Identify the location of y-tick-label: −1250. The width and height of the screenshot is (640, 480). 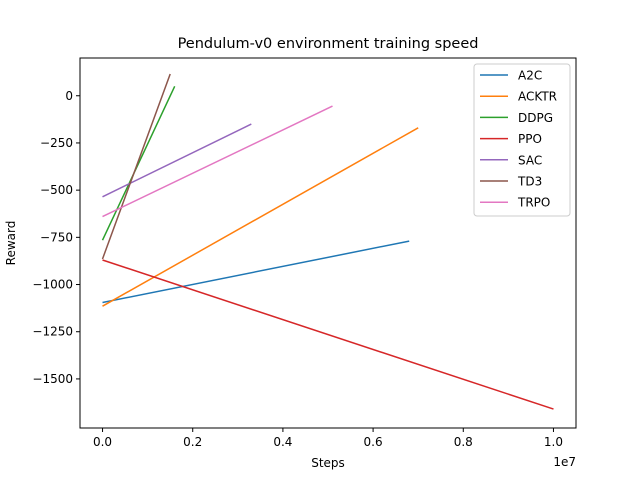
(52, 332).